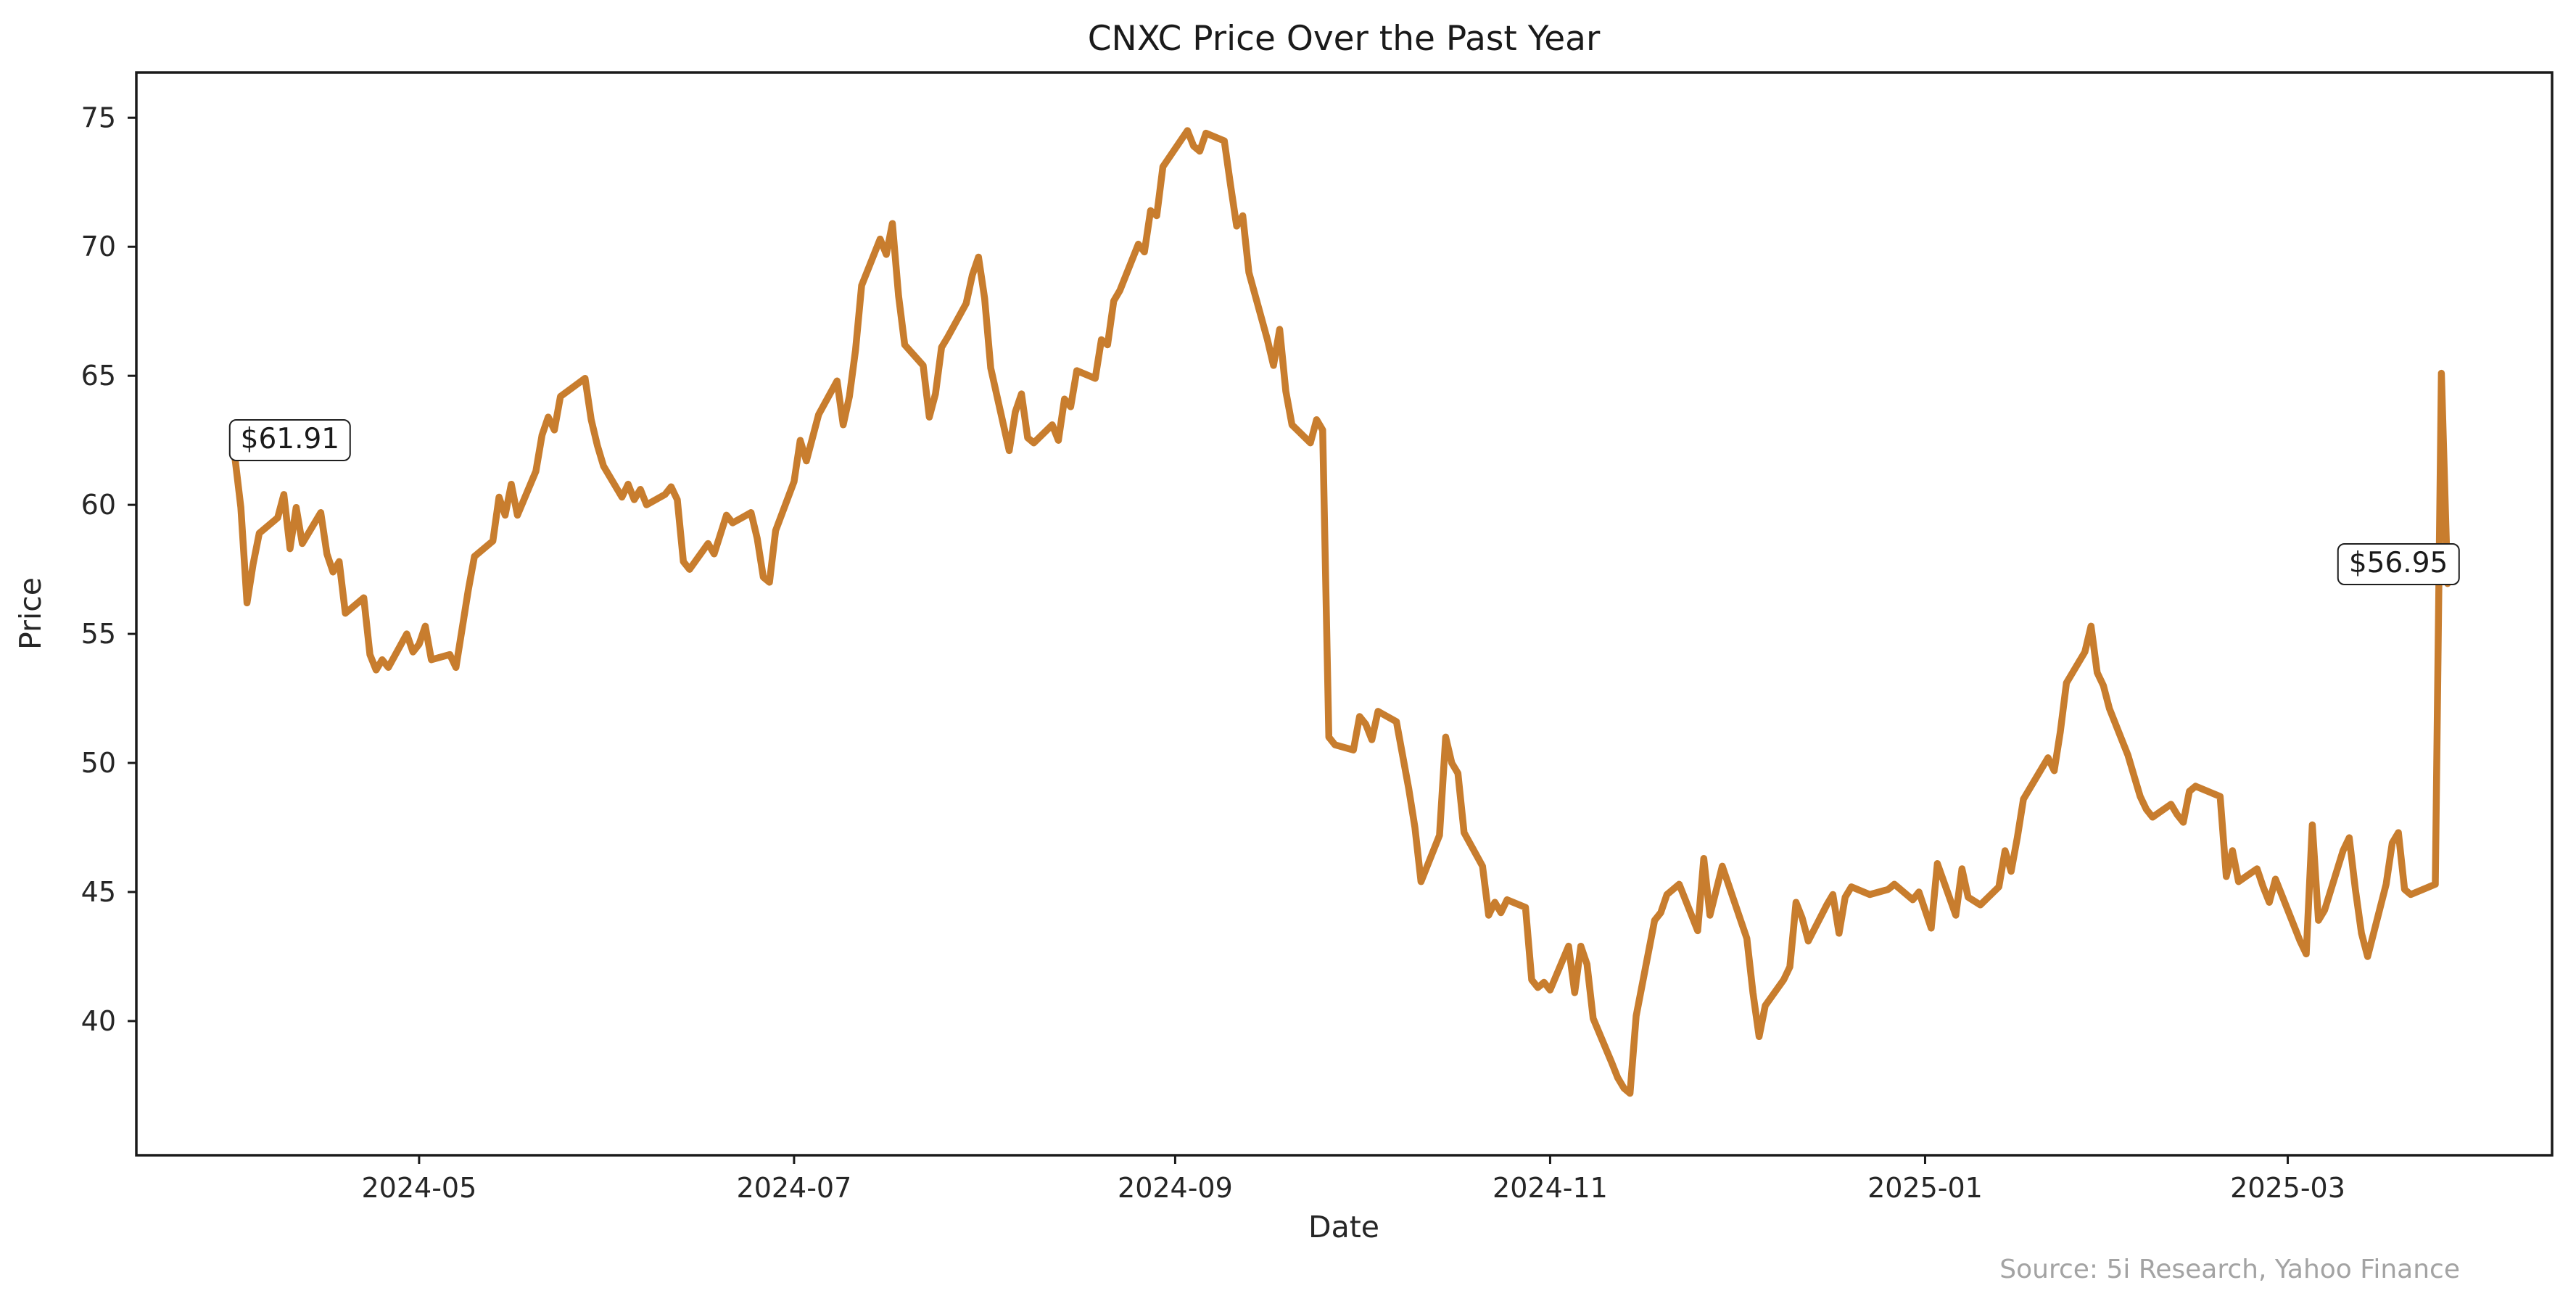 This screenshot has width=2576, height=1309. What do you see at coordinates (98, 247) in the screenshot?
I see `y-tick-label: 70` at bounding box center [98, 247].